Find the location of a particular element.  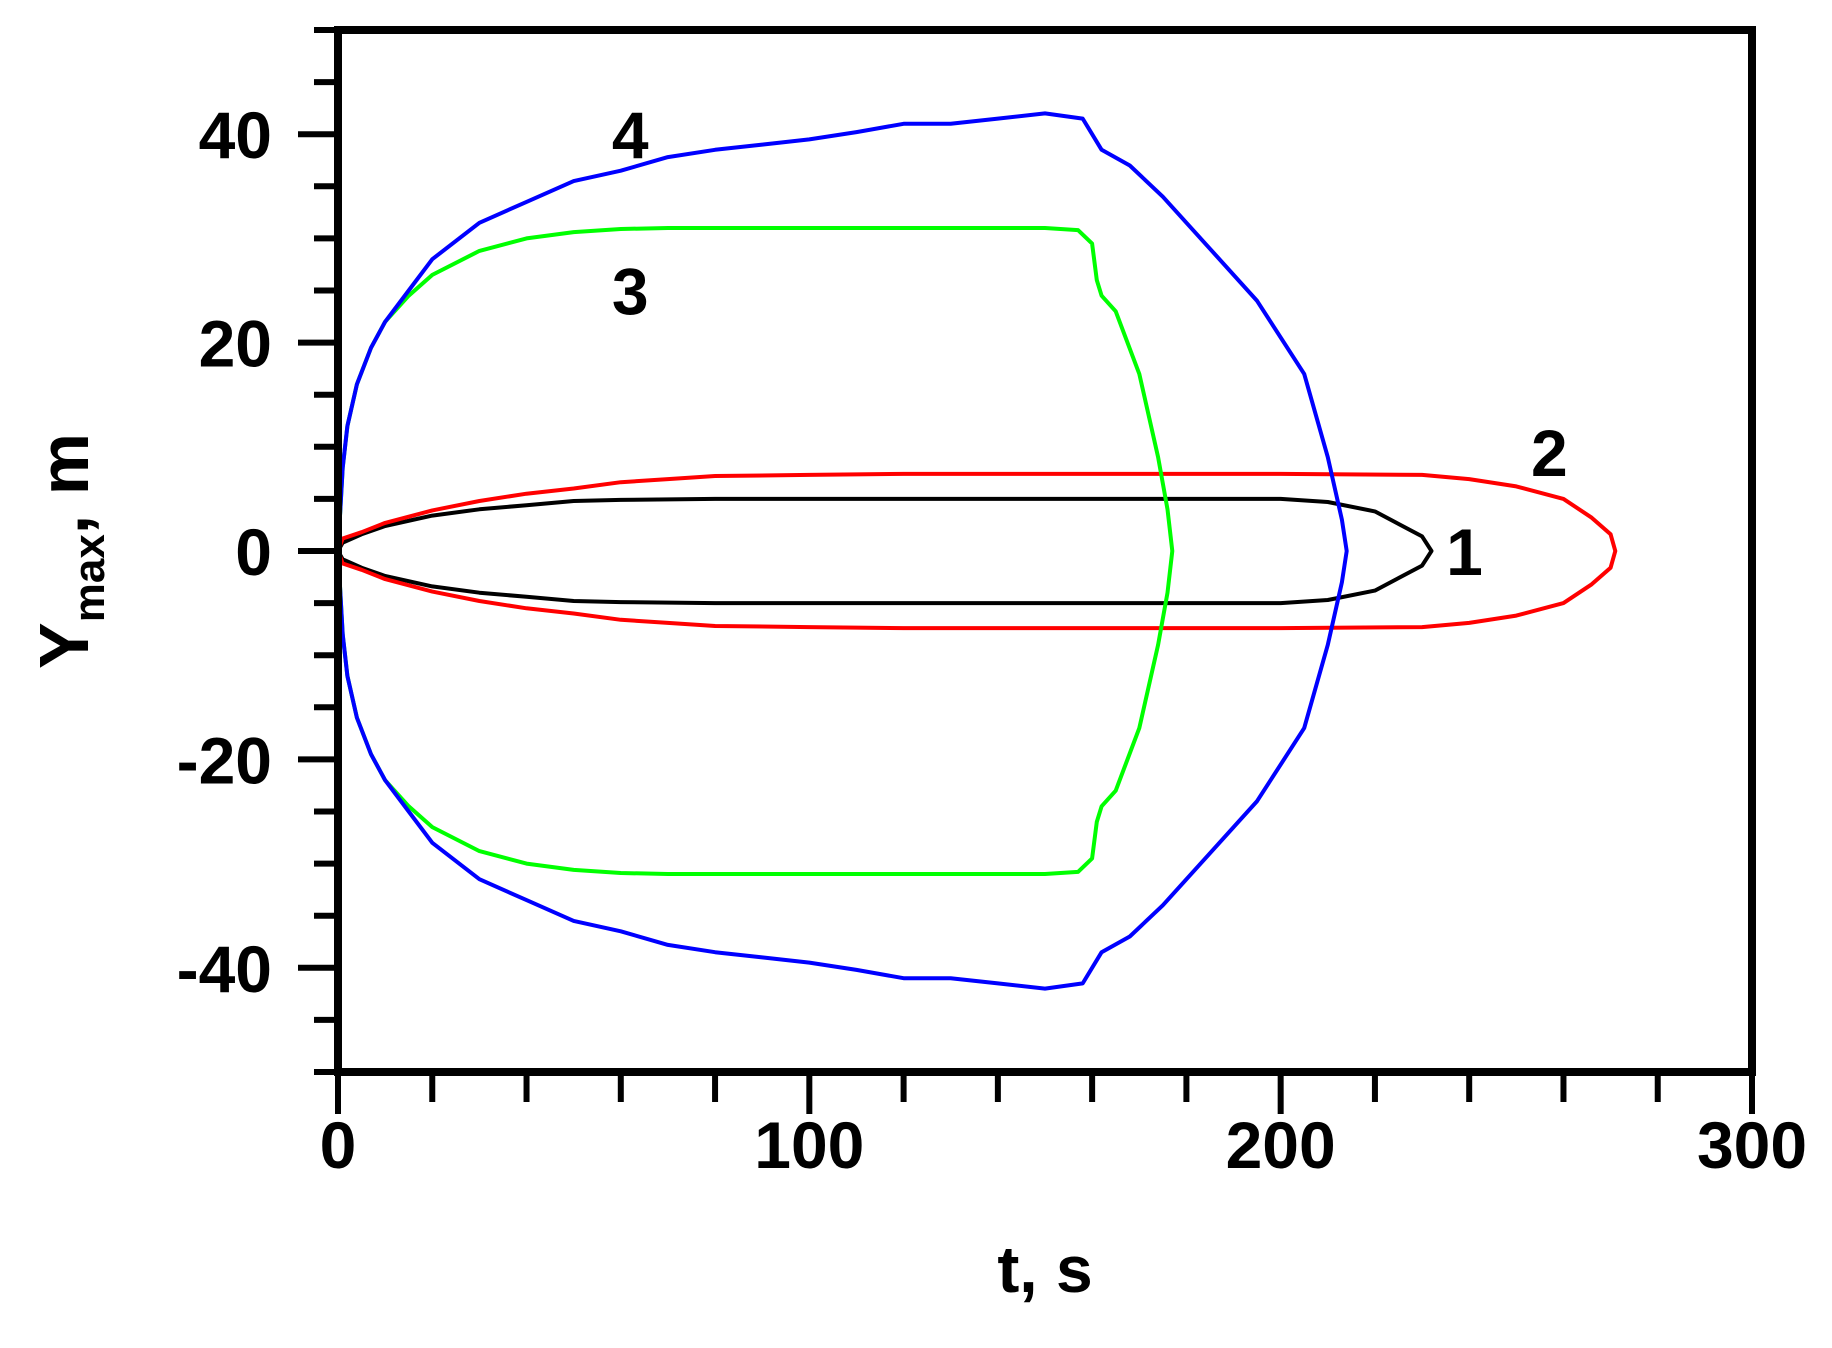

series-1-line is located at coordinates (885, 551).